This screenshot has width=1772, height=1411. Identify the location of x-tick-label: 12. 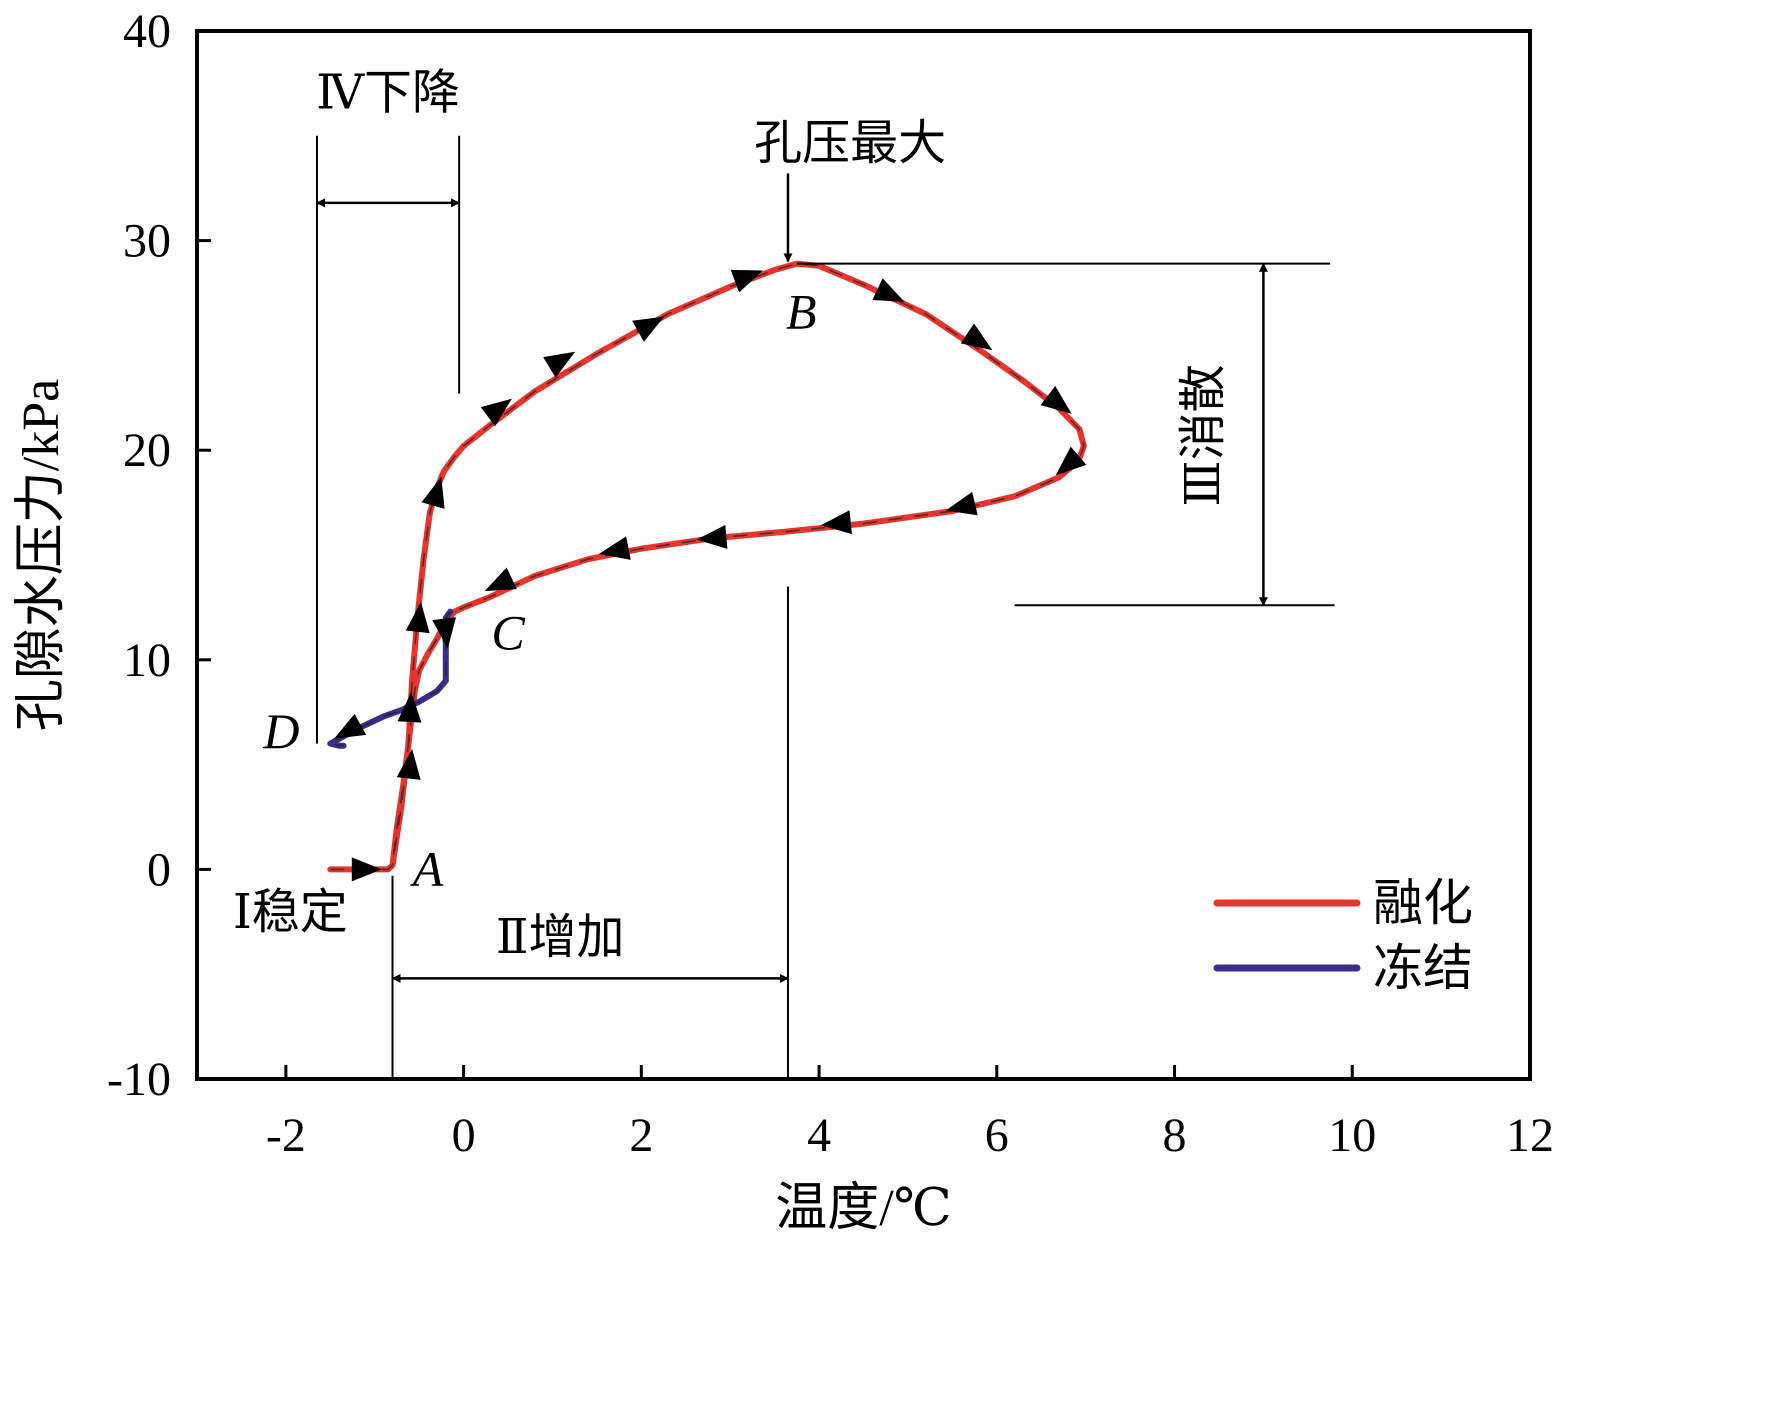
(1530, 1135).